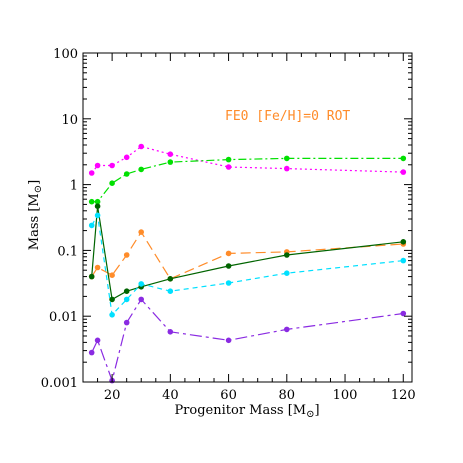 The width and height of the screenshot is (463, 463). What do you see at coordinates (240, 410) in the screenshot?
I see `x-axis-title-text: Progenitor Mass [M` at bounding box center [240, 410].